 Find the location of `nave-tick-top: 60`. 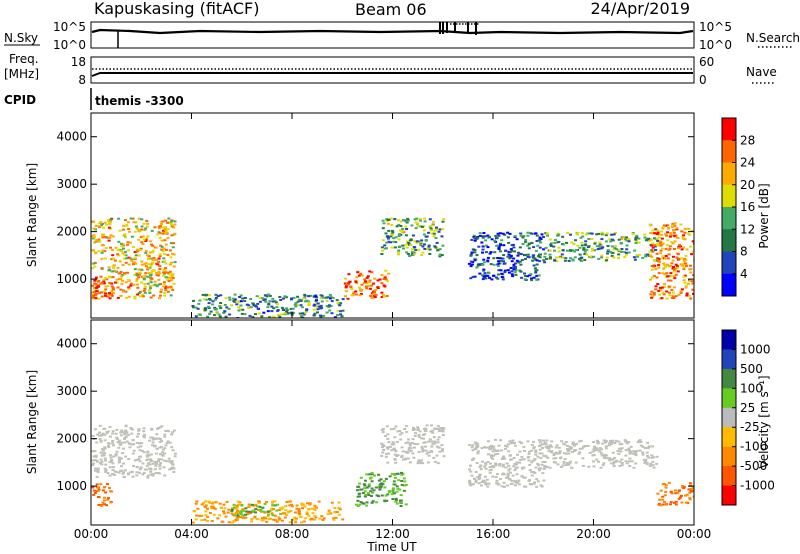

nave-tick-top: 60 is located at coordinates (706, 62).